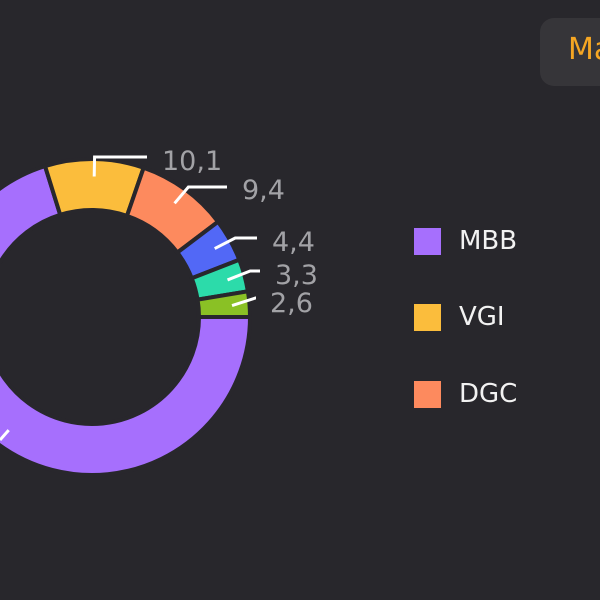  What do you see at coordinates (293, 242) in the screenshot?
I see `data-label: 4,4` at bounding box center [293, 242].